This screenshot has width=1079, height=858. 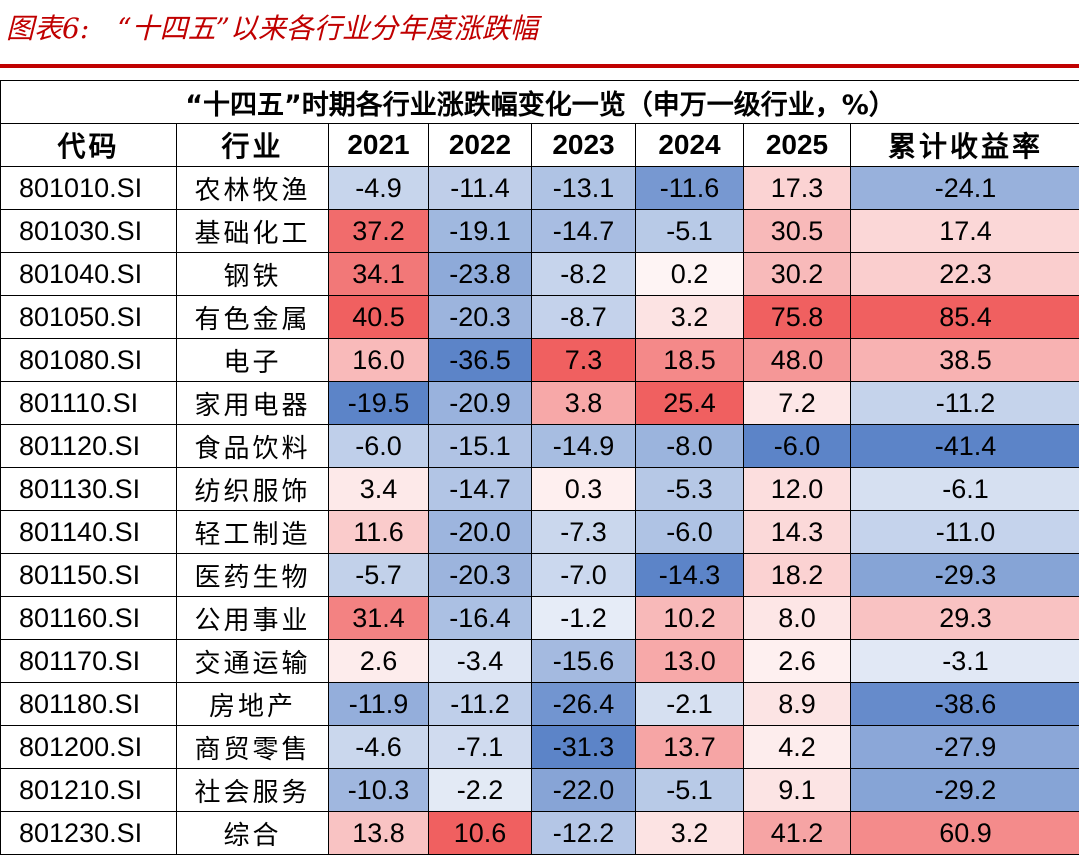 What do you see at coordinates (583, 704) in the screenshot?
I see `value-cell-2023: -26.4` at bounding box center [583, 704].